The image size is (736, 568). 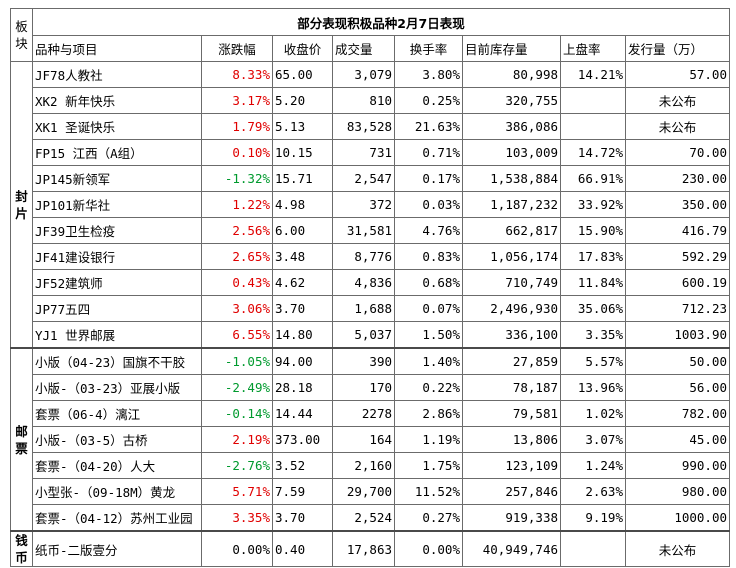 I want to click on cell-close: 5.13, so click(x=302, y=126).